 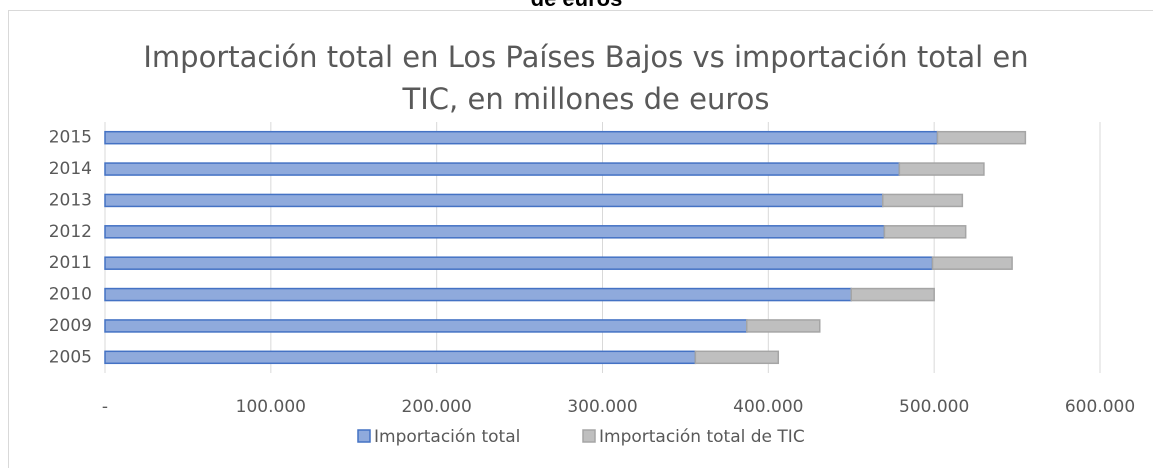 I want to click on y-tick-label: 2013, so click(x=70, y=200).